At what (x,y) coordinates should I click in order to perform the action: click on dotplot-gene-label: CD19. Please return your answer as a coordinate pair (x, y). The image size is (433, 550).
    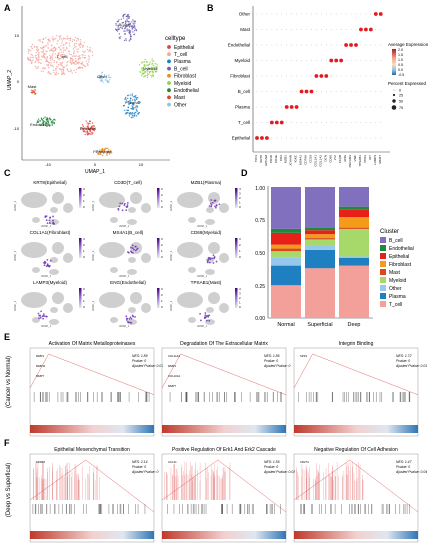
    Looking at the image, I should click on (310, 159).